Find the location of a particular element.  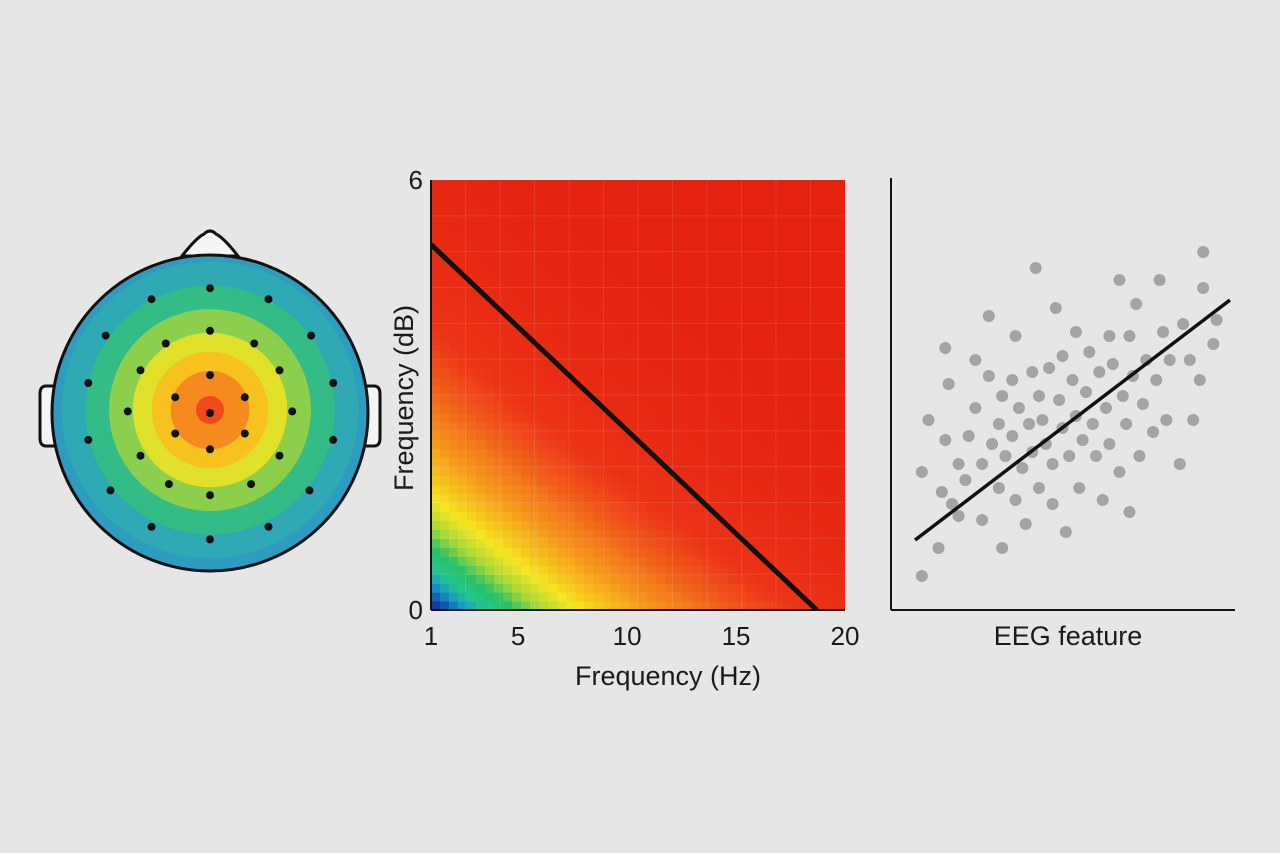

scatter-point is located at coordinates (1012, 380).